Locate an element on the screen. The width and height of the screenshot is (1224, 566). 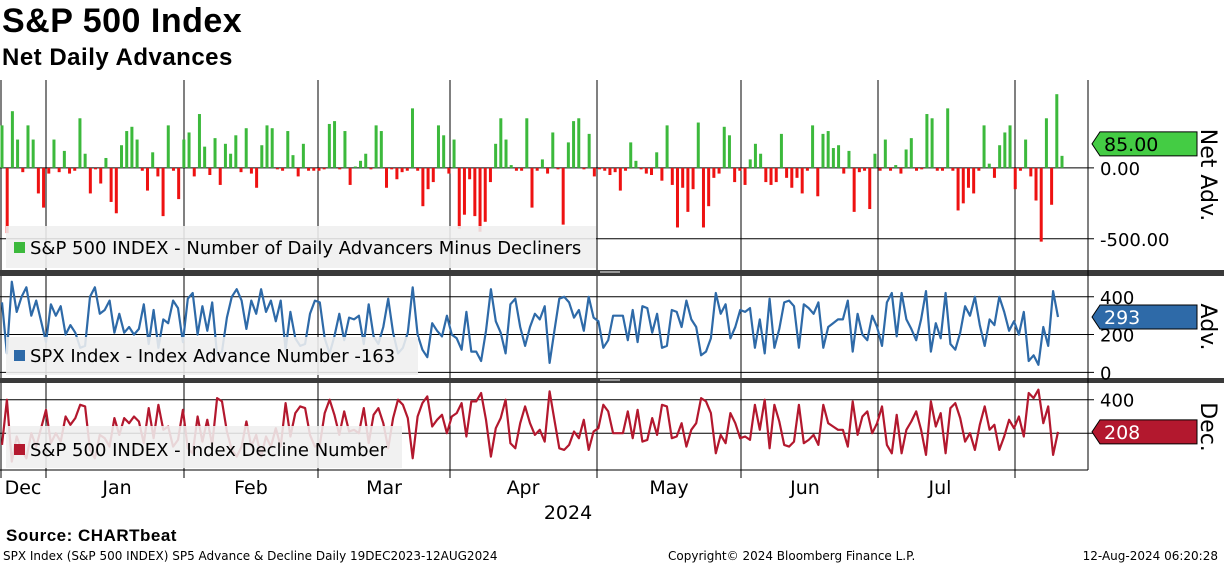
chart-title: S&P 500 Index is located at coordinates (122, 21).